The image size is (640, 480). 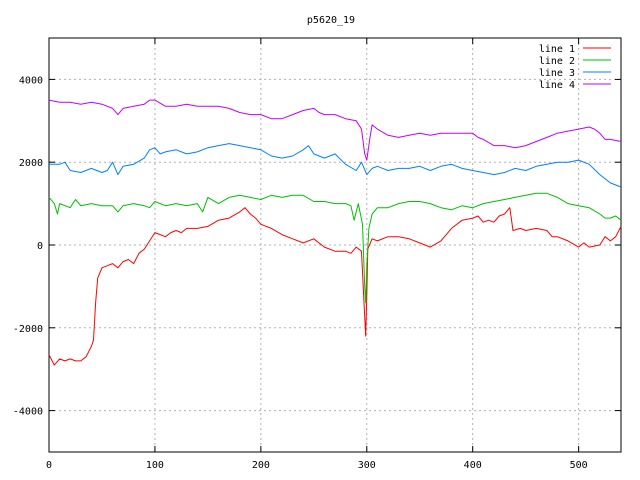 I want to click on legend-label: line 3, so click(x=557, y=73).